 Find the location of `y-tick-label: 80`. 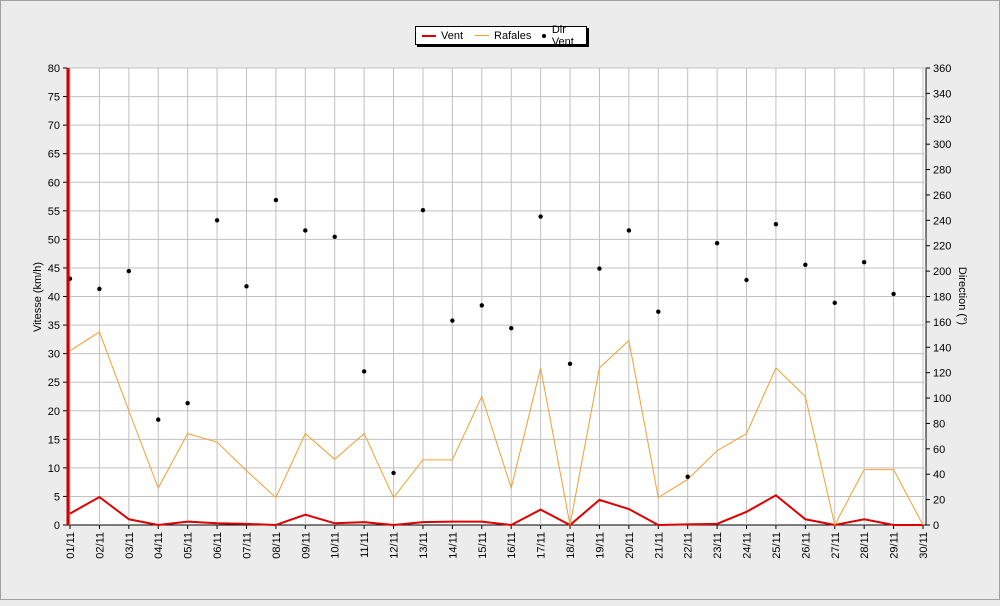

y-tick-label: 80 is located at coordinates (54, 69).